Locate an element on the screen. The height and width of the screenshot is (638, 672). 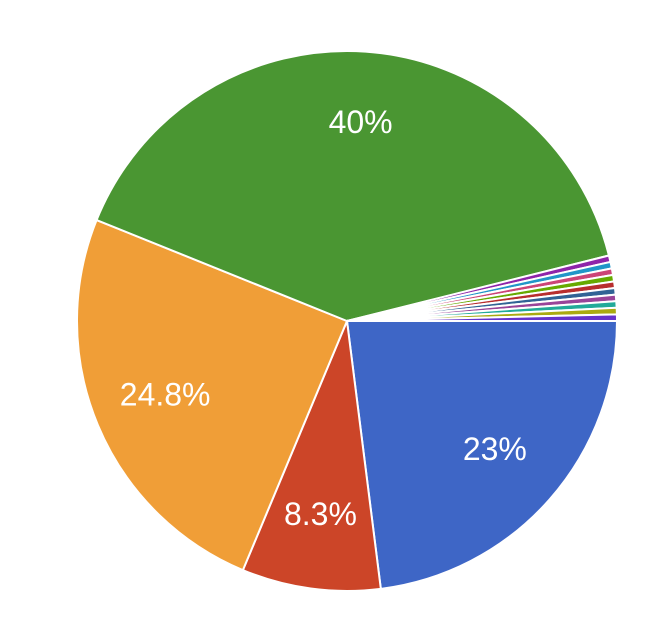
slice-label: 24.8% is located at coordinates (165, 394).